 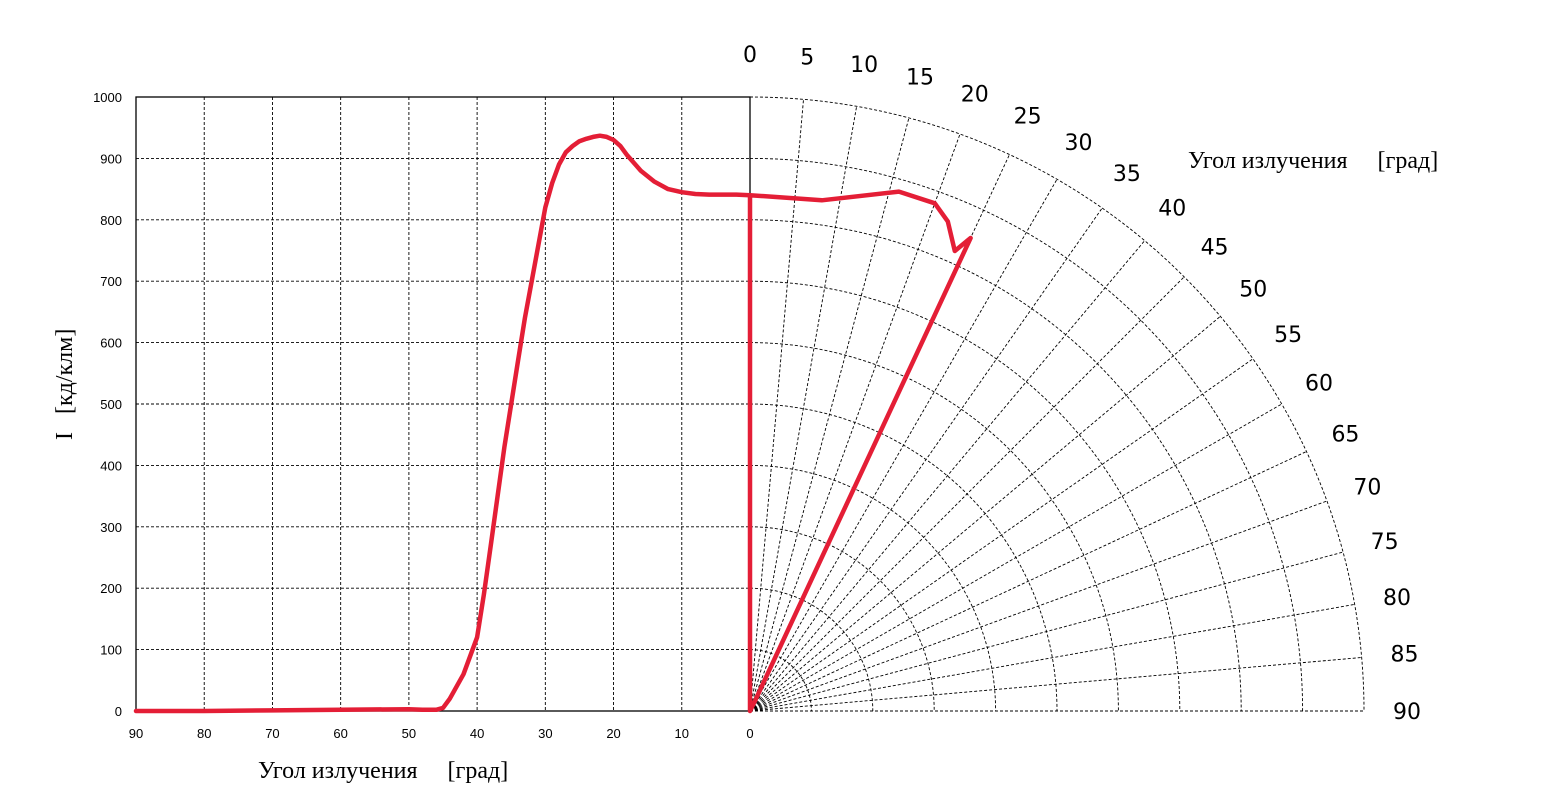 I want to click on x-tick-label: 20, so click(x=613, y=733).